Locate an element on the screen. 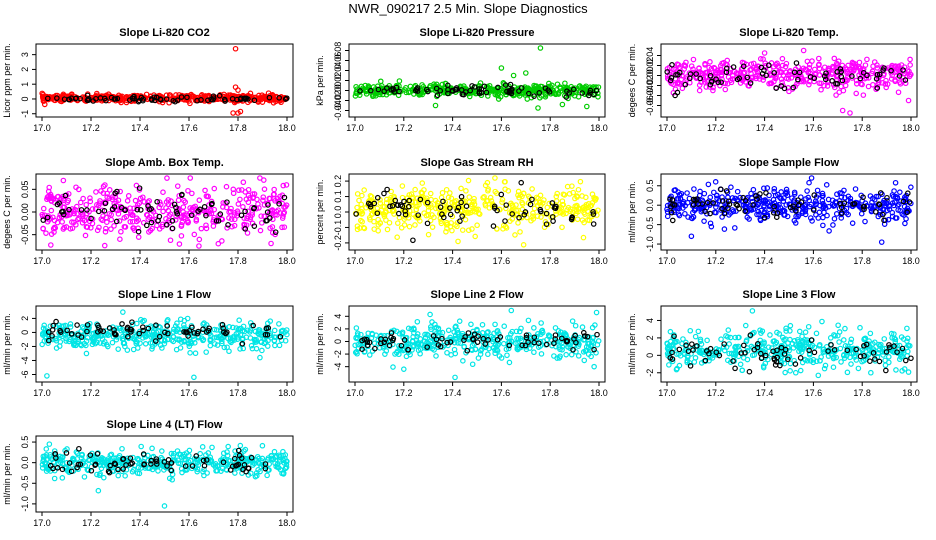 Image resolution: width=936 pixels, height=540 pixels. page-title: NWR_090217 2.5 Min. Slope Diagnostics is located at coordinates (468, 8).